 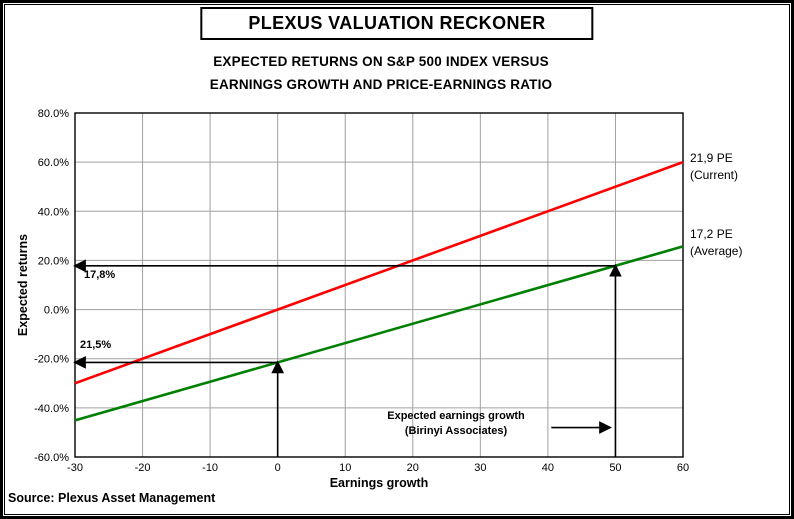 I want to click on y-tick-label: 0.0%, so click(x=56, y=311).